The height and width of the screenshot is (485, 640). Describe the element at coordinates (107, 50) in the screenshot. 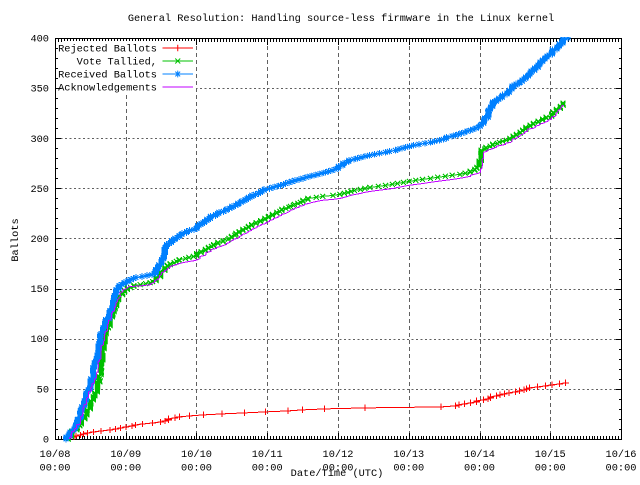

I see `svg-text: Rejected Ballots` at that location.